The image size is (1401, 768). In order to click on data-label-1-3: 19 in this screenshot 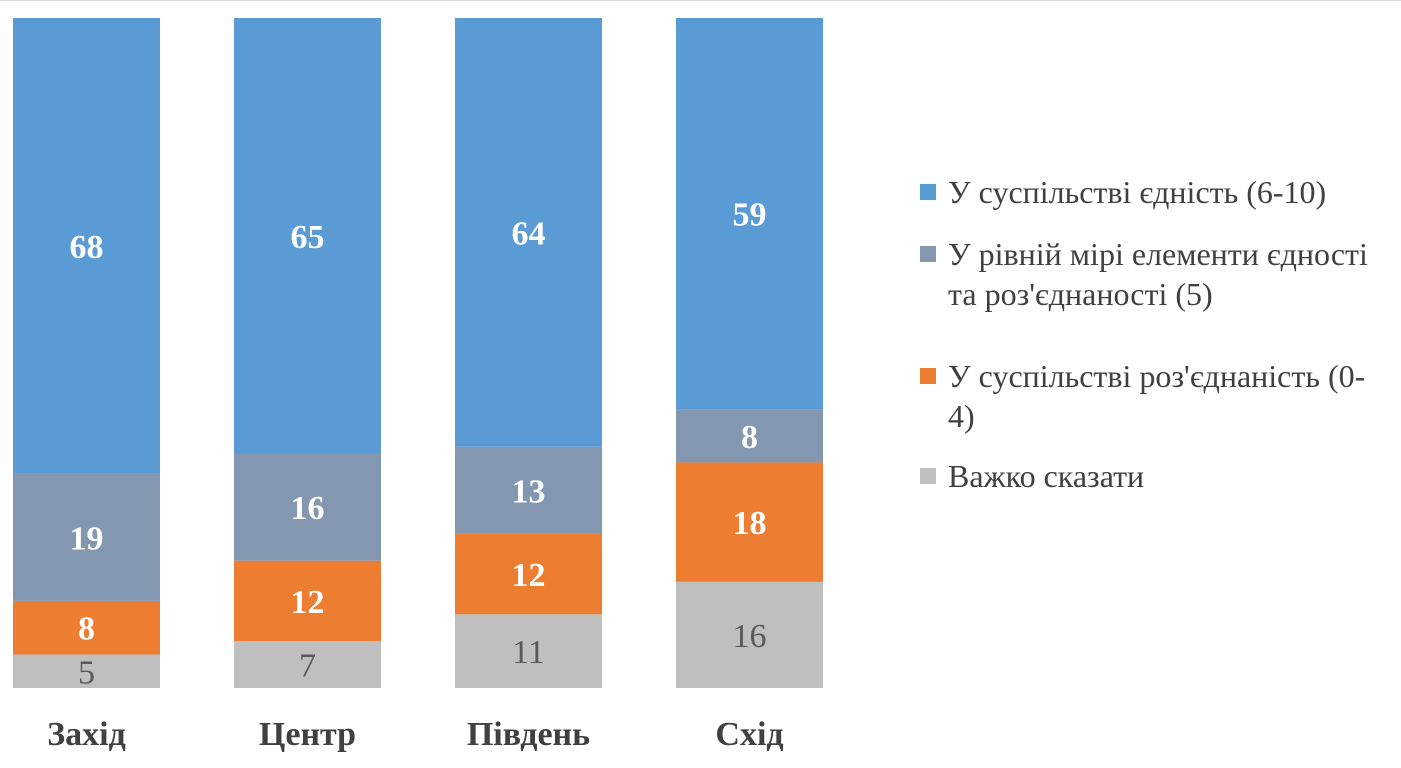, I will do `click(87, 538)`.